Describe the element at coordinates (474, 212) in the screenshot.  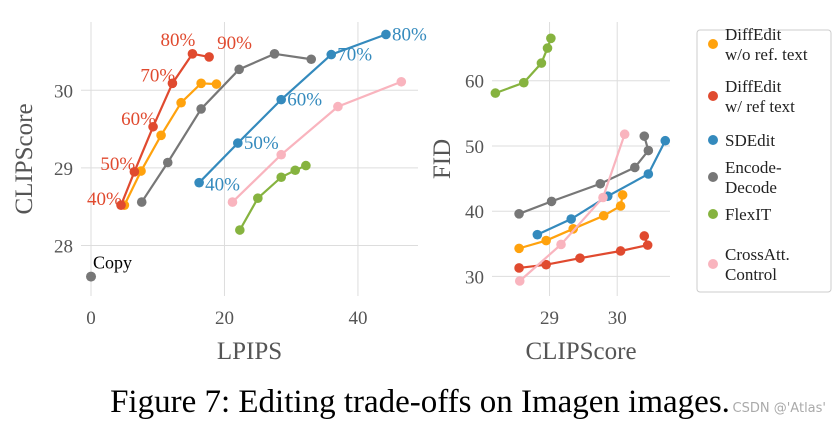
I see `y-tick-label: 40` at that location.